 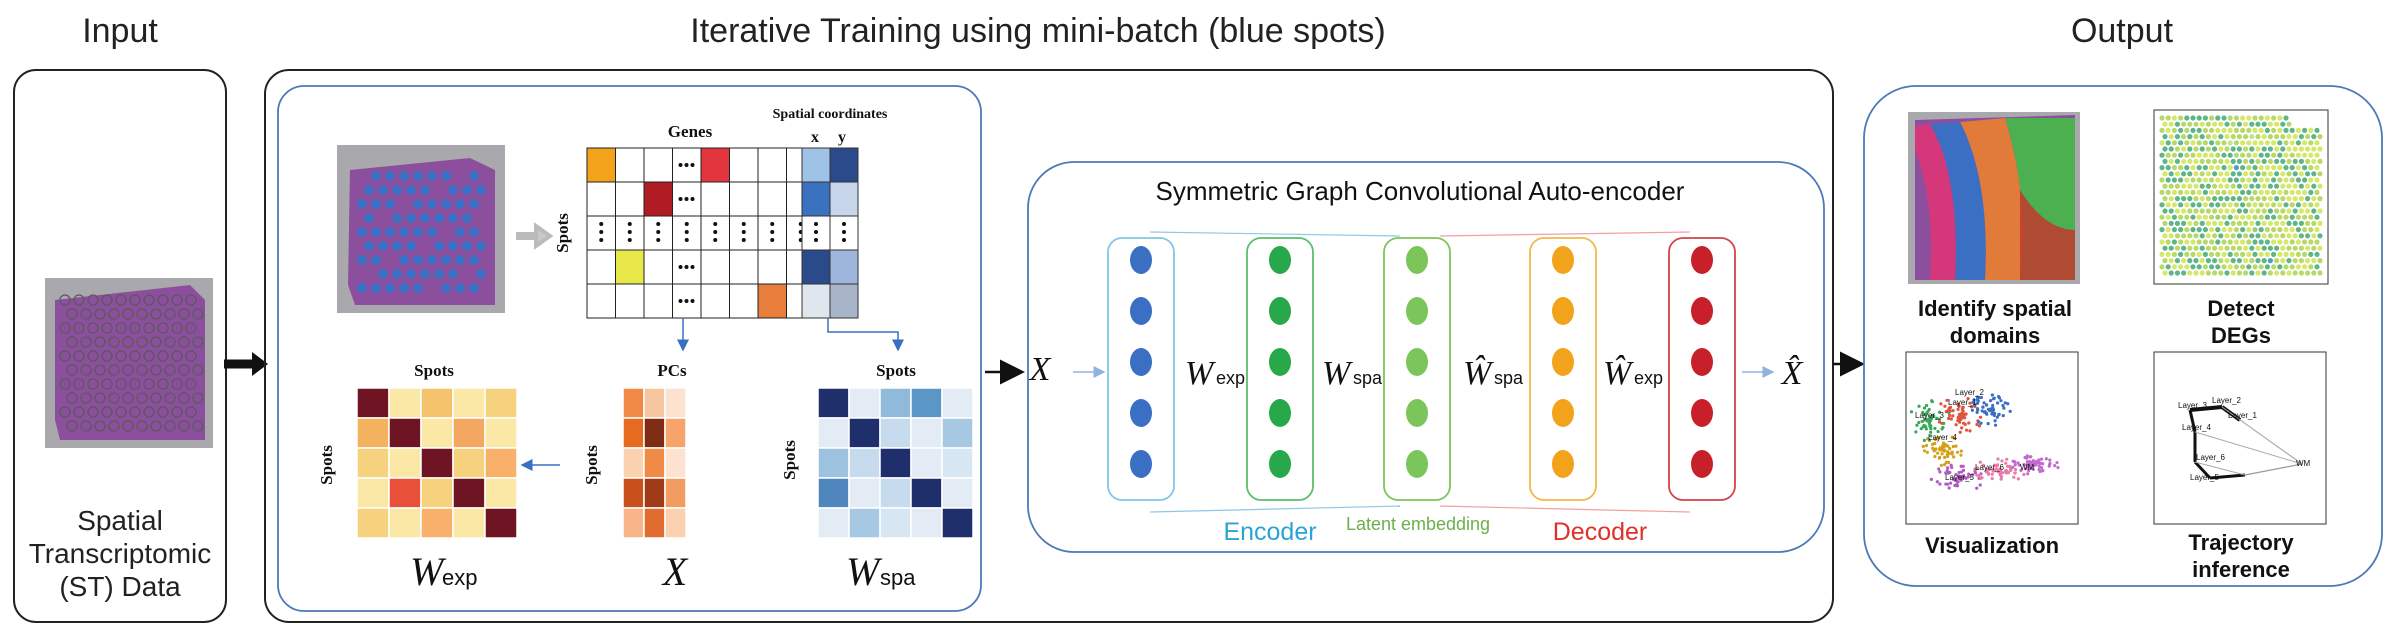 What do you see at coordinates (2241, 569) in the screenshot?
I see `trajectory-inference-line-2: inference` at bounding box center [2241, 569].